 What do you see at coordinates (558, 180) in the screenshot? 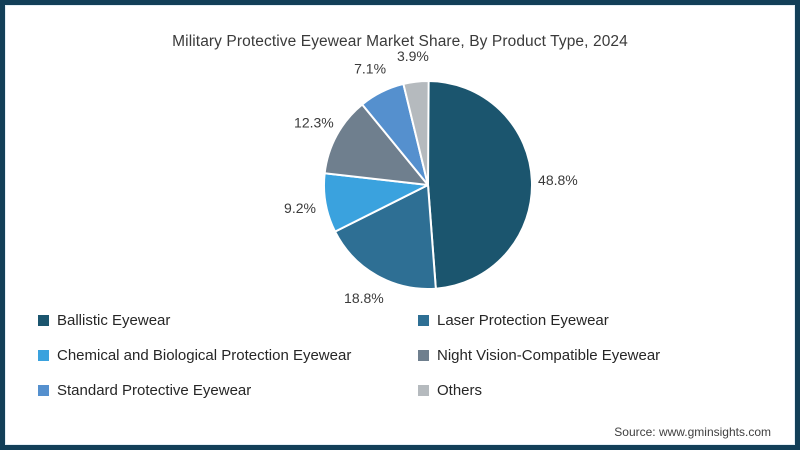
I see `pie-percent-label: 48.8%` at bounding box center [558, 180].